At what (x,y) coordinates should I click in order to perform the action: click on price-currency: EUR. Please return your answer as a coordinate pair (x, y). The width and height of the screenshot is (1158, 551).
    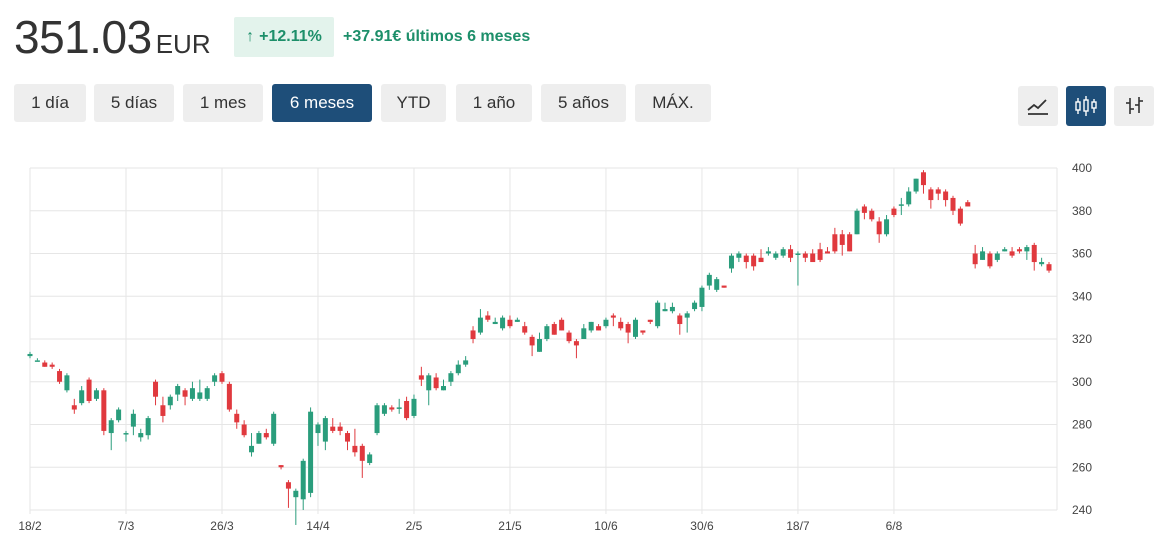
    Looking at the image, I should click on (183, 44).